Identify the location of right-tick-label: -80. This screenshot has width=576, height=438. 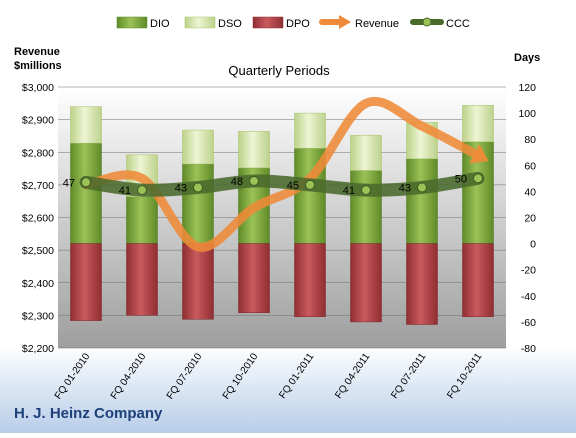
(528, 349).